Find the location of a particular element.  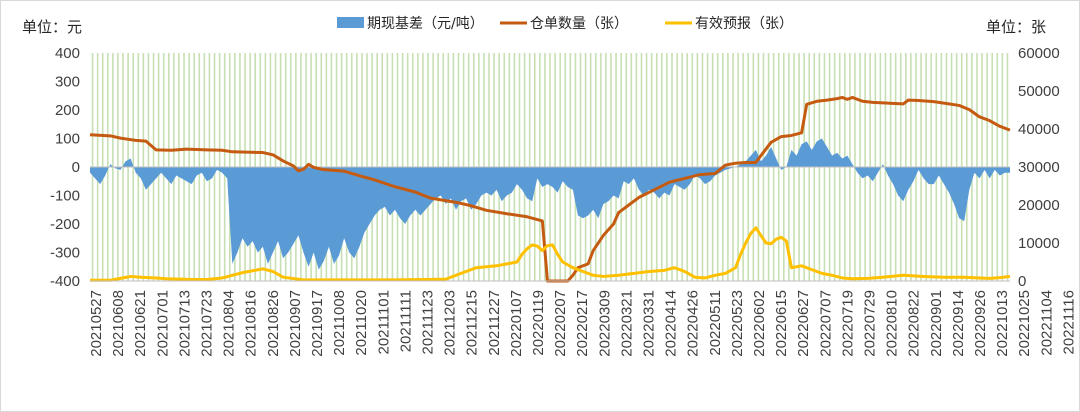

x-tick-label: 20220511 is located at coordinates (715, 323).